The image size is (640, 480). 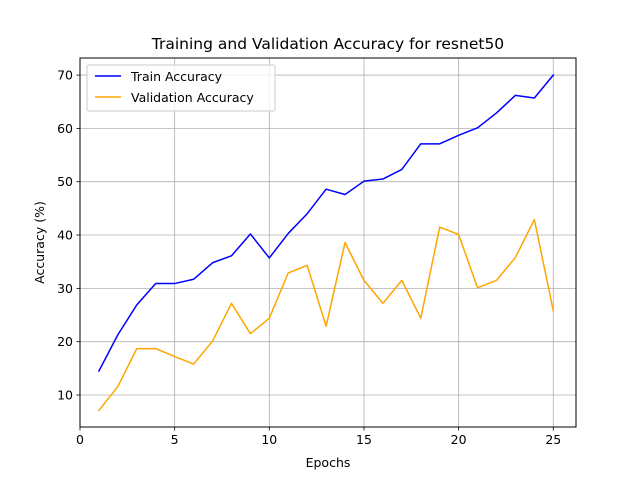 I want to click on x-tick-label: 15, so click(x=364, y=439).